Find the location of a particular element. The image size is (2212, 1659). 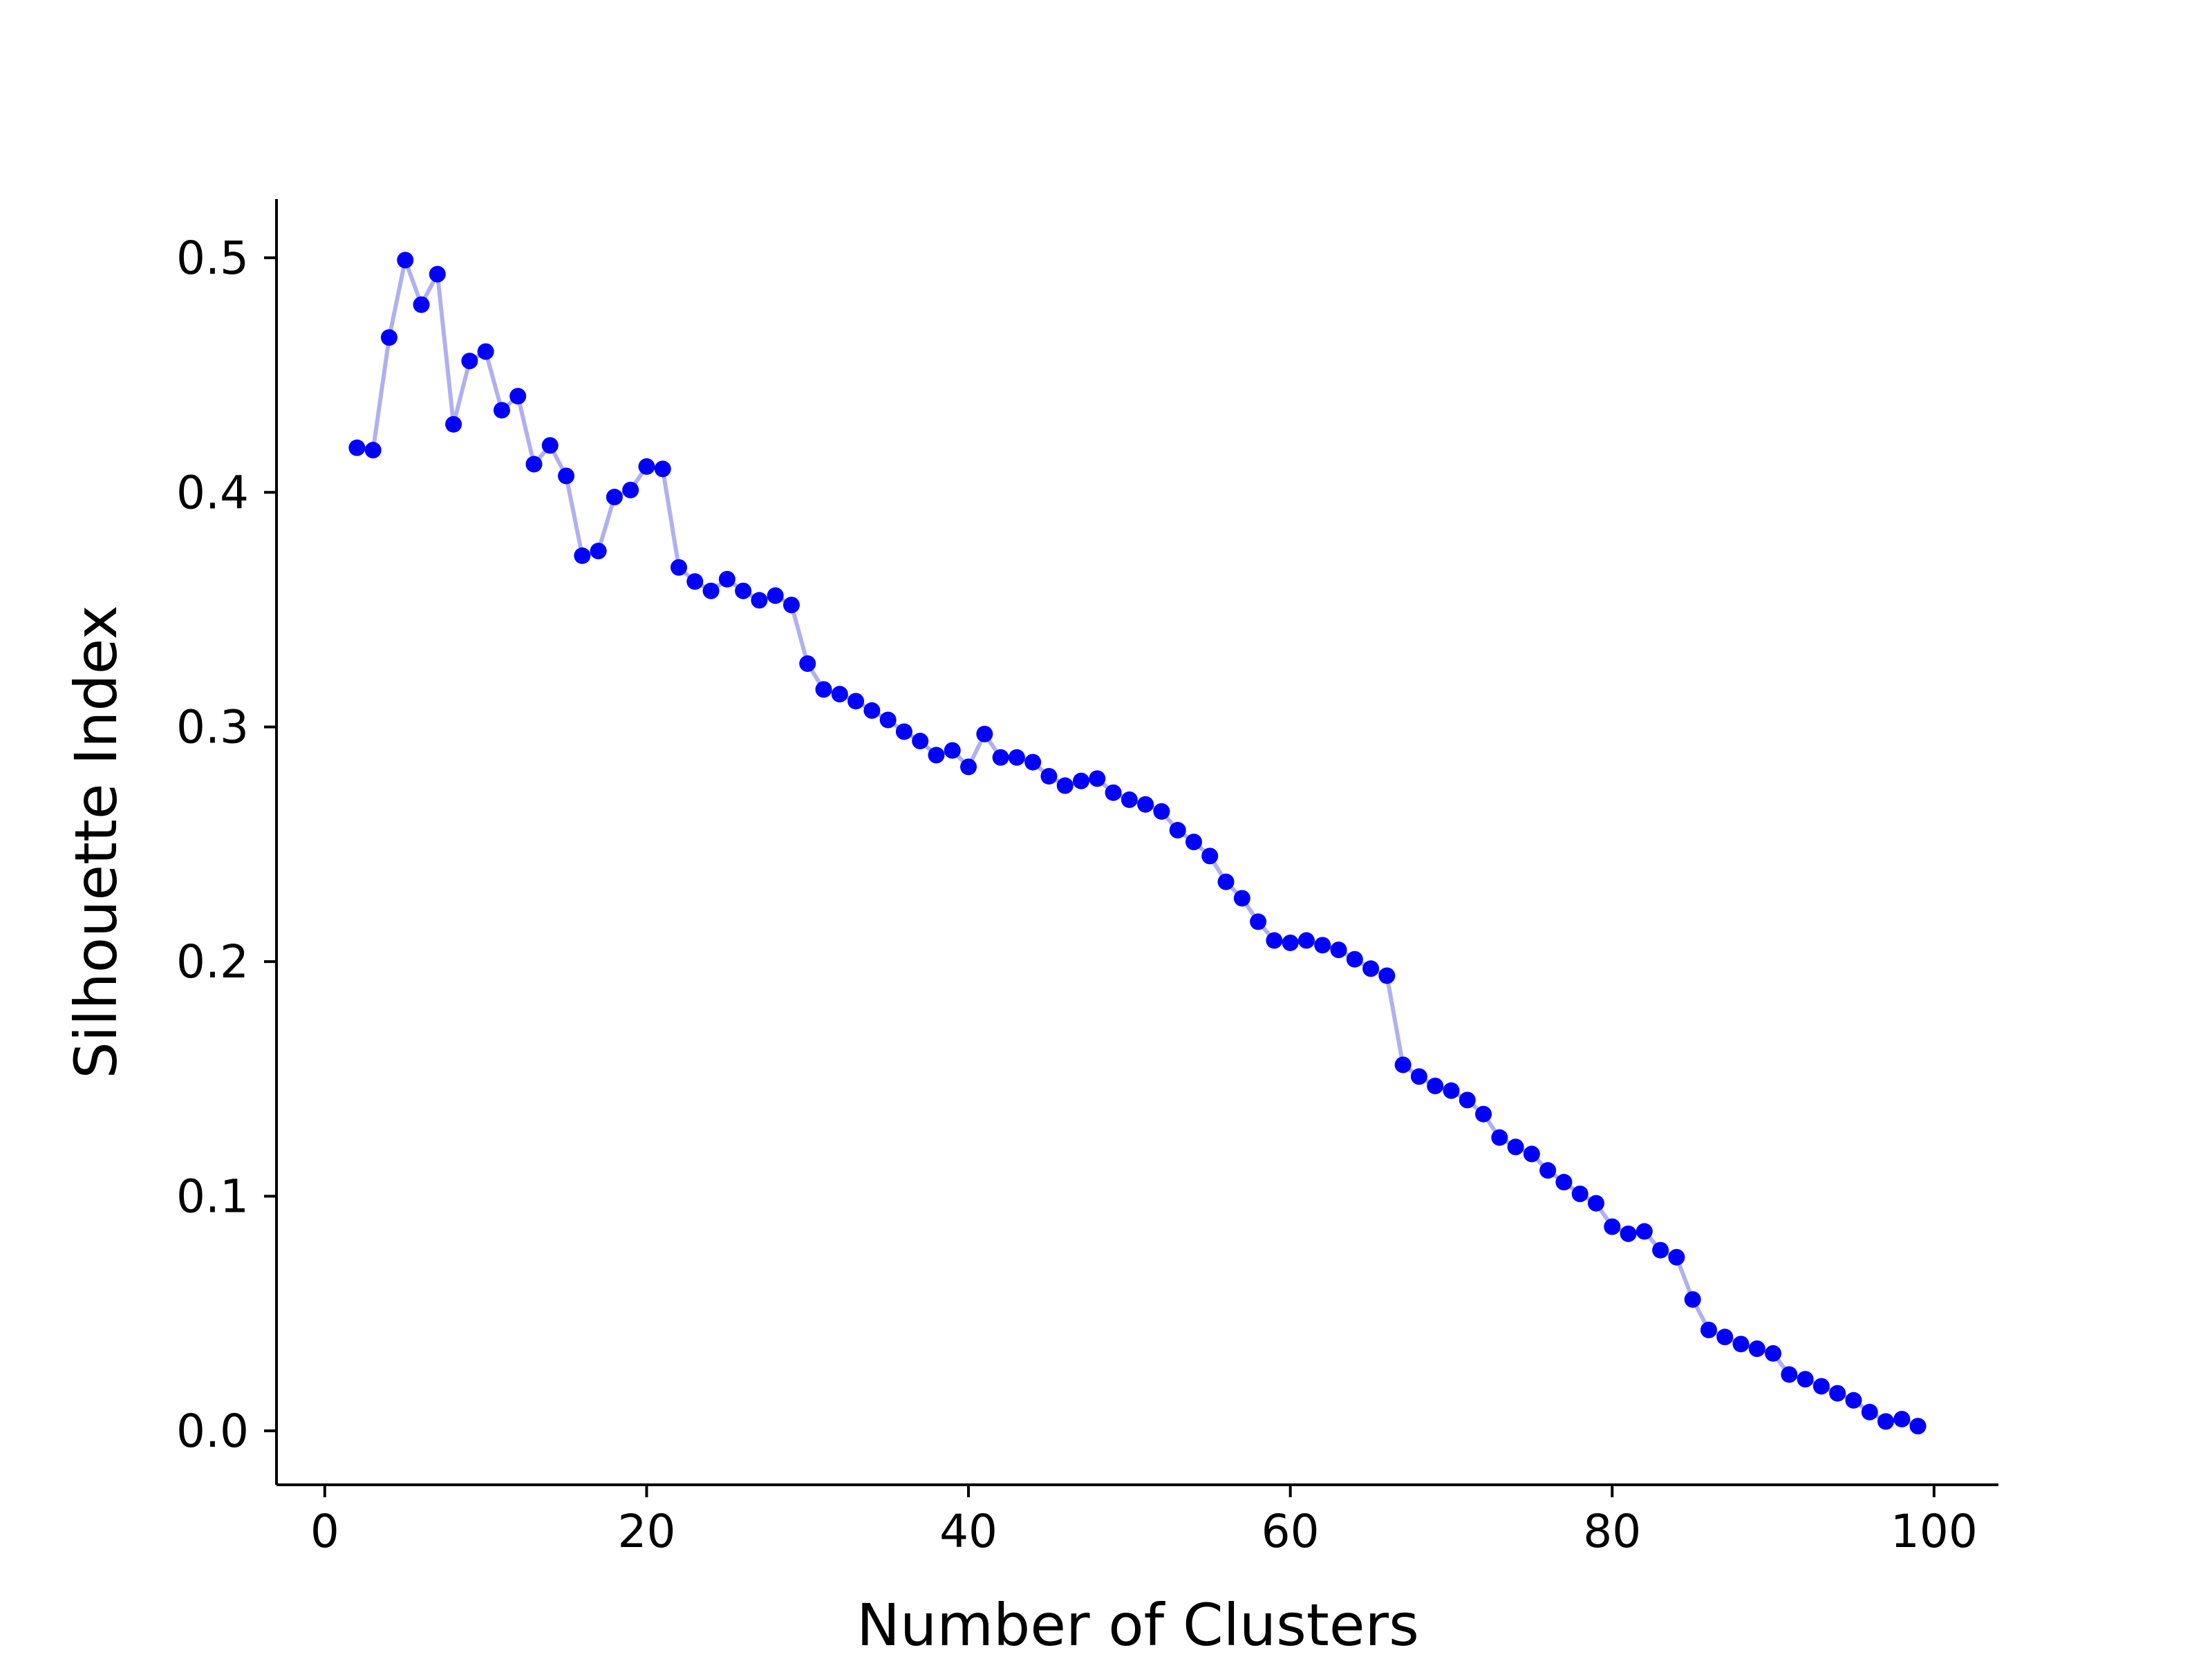

y-tick-label: 0.4 is located at coordinates (212, 493).